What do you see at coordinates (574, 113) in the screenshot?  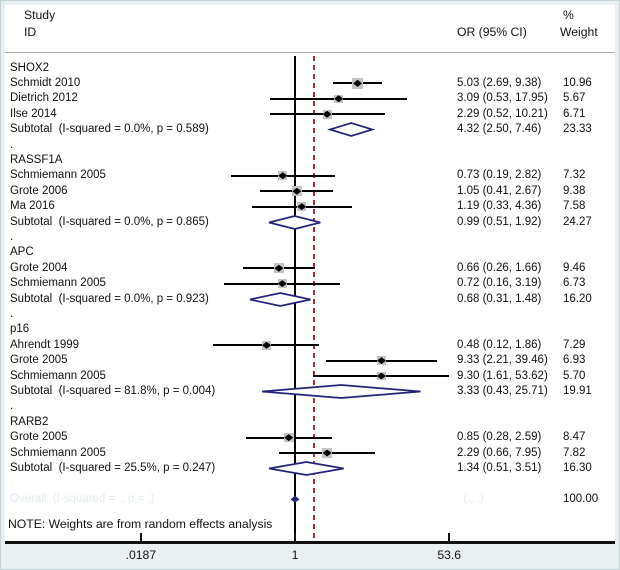 I see `weight-value: 6.71` at bounding box center [574, 113].